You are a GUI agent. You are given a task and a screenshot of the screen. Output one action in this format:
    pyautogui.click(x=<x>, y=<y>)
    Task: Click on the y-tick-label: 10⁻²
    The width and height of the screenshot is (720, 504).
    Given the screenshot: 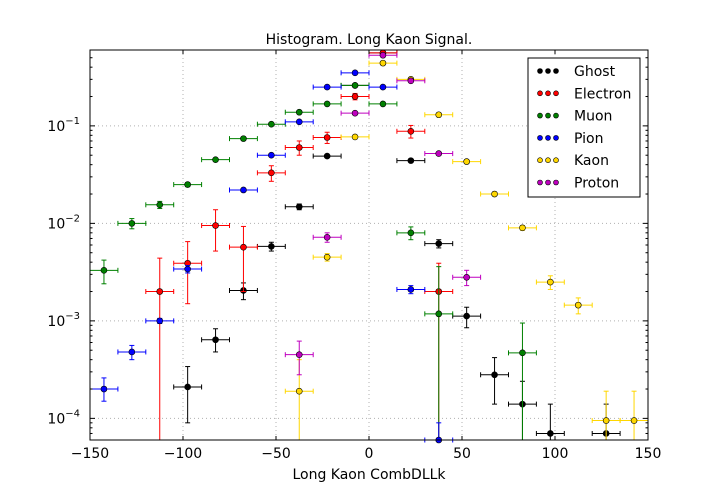 What is the action you would take?
    pyautogui.click(x=63, y=222)
    